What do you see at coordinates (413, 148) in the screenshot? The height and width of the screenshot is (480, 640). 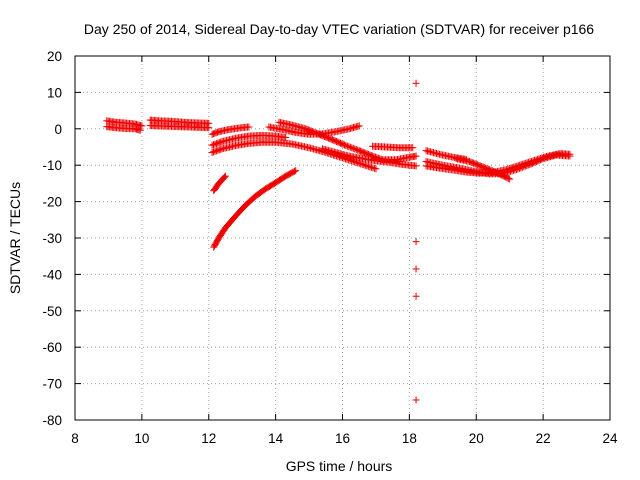 I see `data-point-arc13` at bounding box center [413, 148].